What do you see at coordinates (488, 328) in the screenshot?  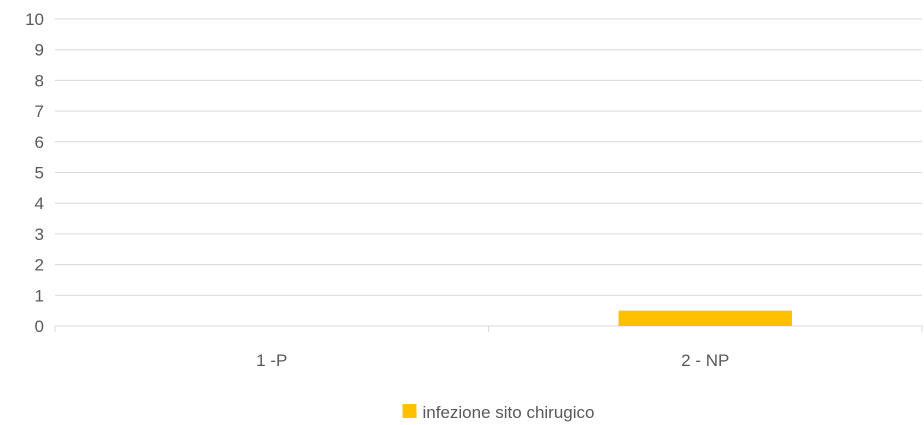 I see `x-axis` at bounding box center [488, 328].